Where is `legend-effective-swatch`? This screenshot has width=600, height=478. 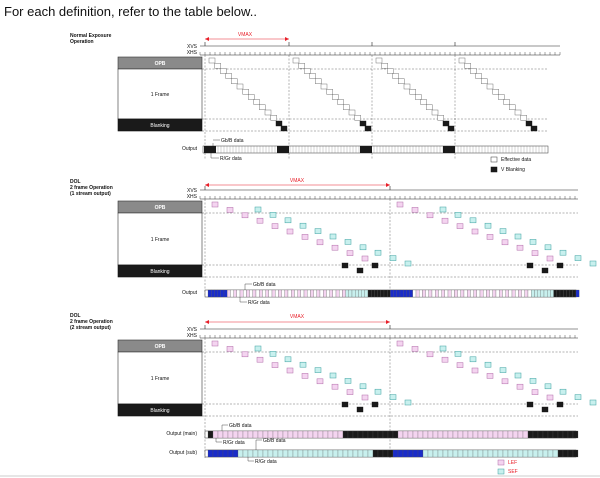 legend-effective-swatch is located at coordinates (494, 159).